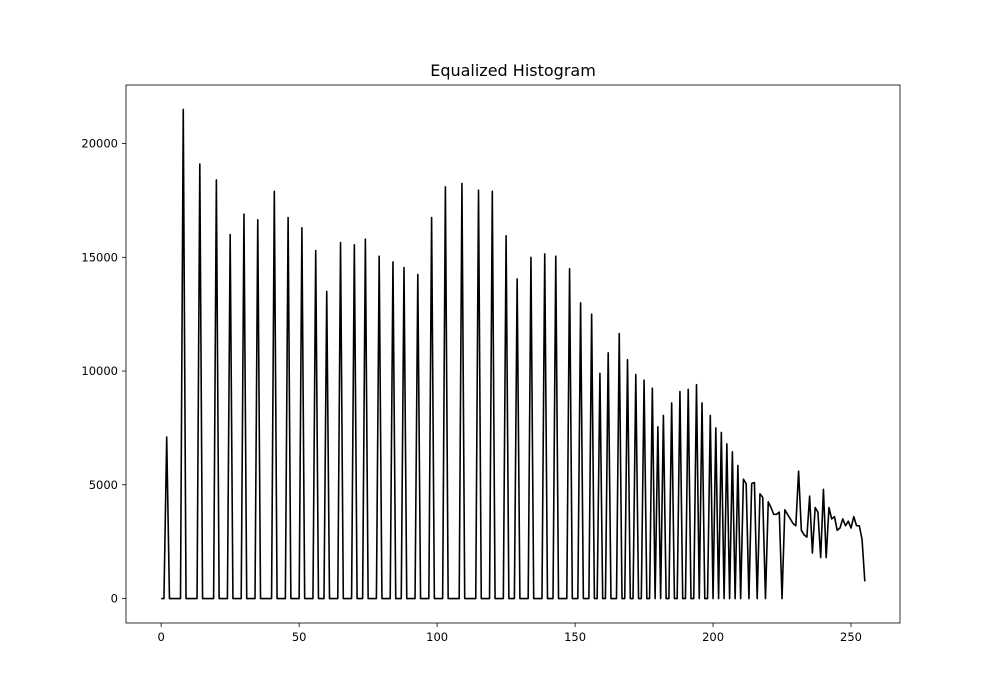 The width and height of the screenshot is (1000, 700). Describe the element at coordinates (99, 257) in the screenshot. I see `y-tick-label: 15000` at that location.